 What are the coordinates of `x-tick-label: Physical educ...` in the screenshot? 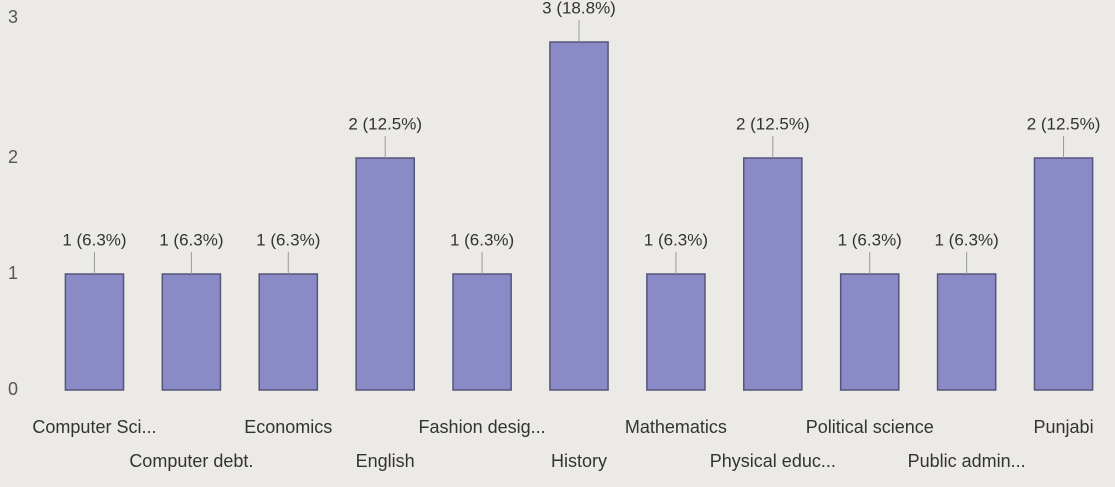 It's located at (773, 461).